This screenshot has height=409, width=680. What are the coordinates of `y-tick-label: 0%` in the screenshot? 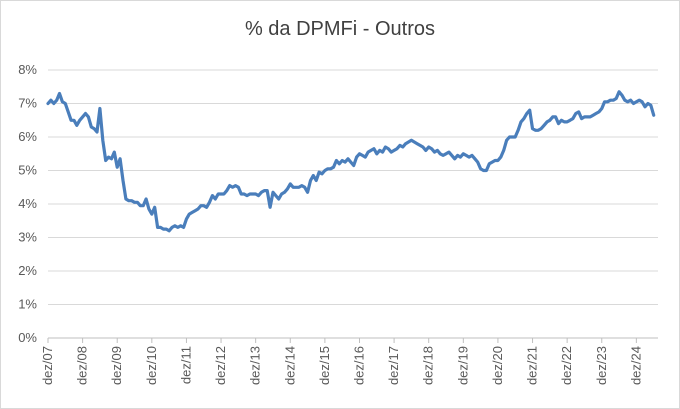 It's located at (27, 337).